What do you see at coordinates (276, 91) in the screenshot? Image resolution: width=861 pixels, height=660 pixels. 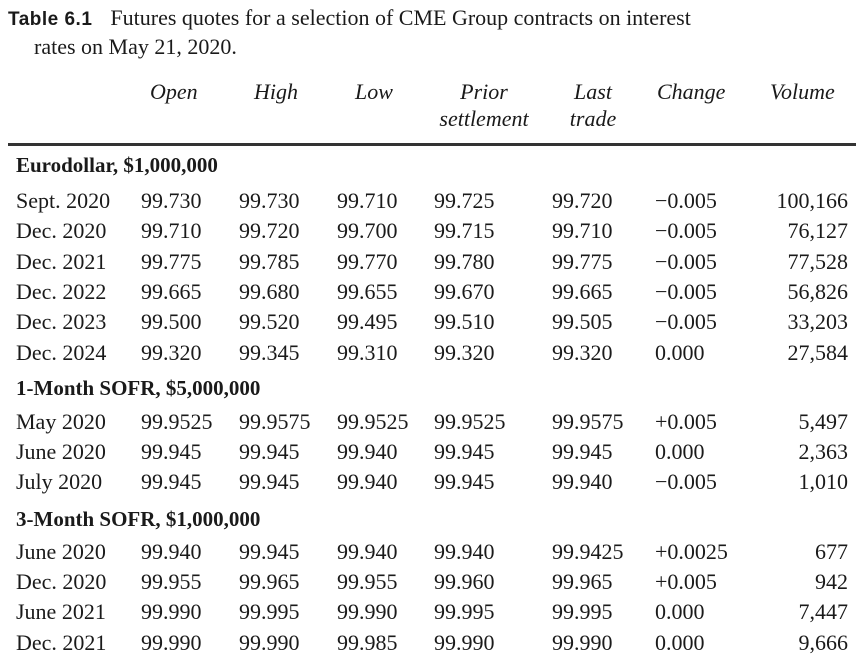 I see `col-header-high: High` at bounding box center [276, 91].